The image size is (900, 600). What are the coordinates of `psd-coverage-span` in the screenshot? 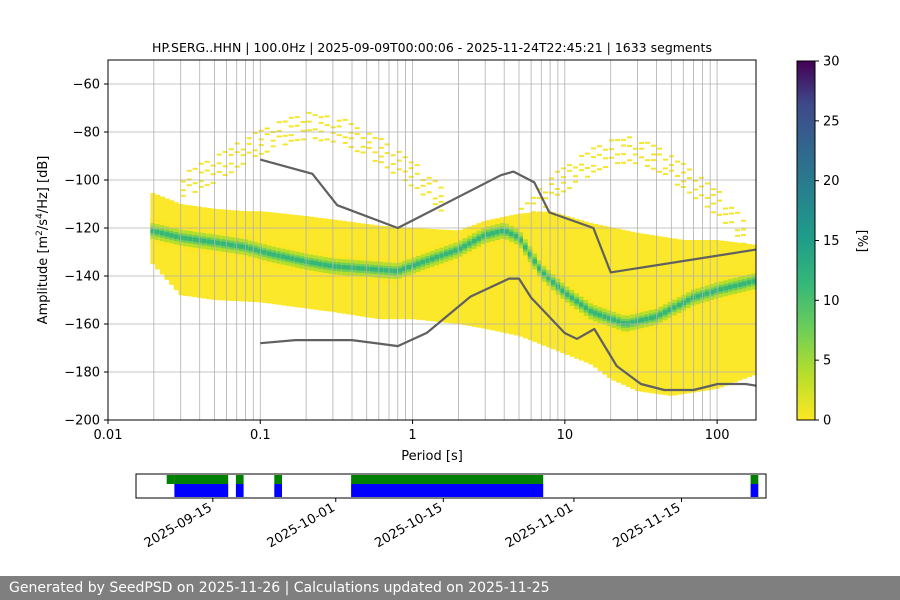 It's located at (201, 479).